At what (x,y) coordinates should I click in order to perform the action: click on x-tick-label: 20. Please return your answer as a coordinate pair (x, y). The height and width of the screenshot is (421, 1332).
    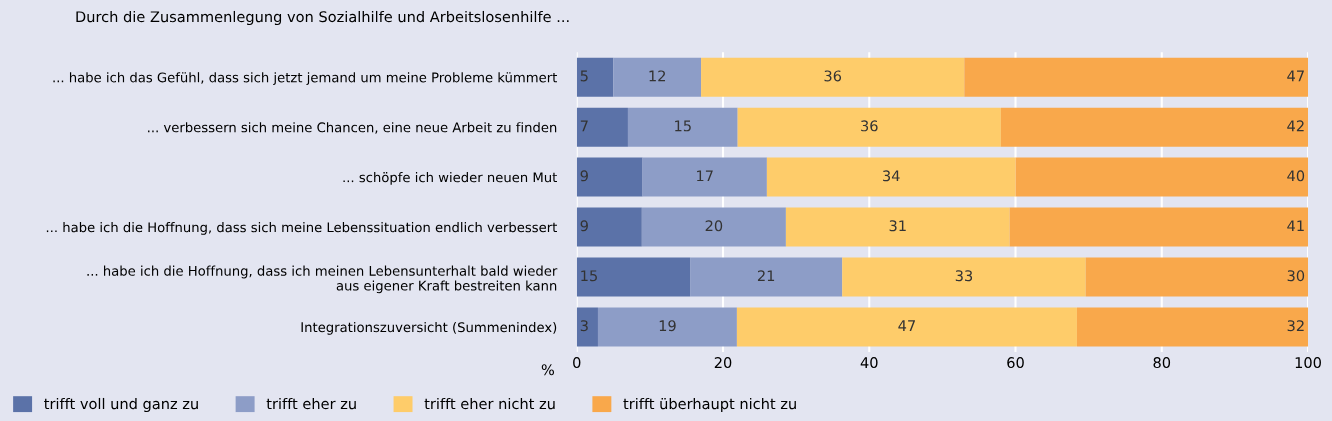
    Looking at the image, I should click on (723, 363).